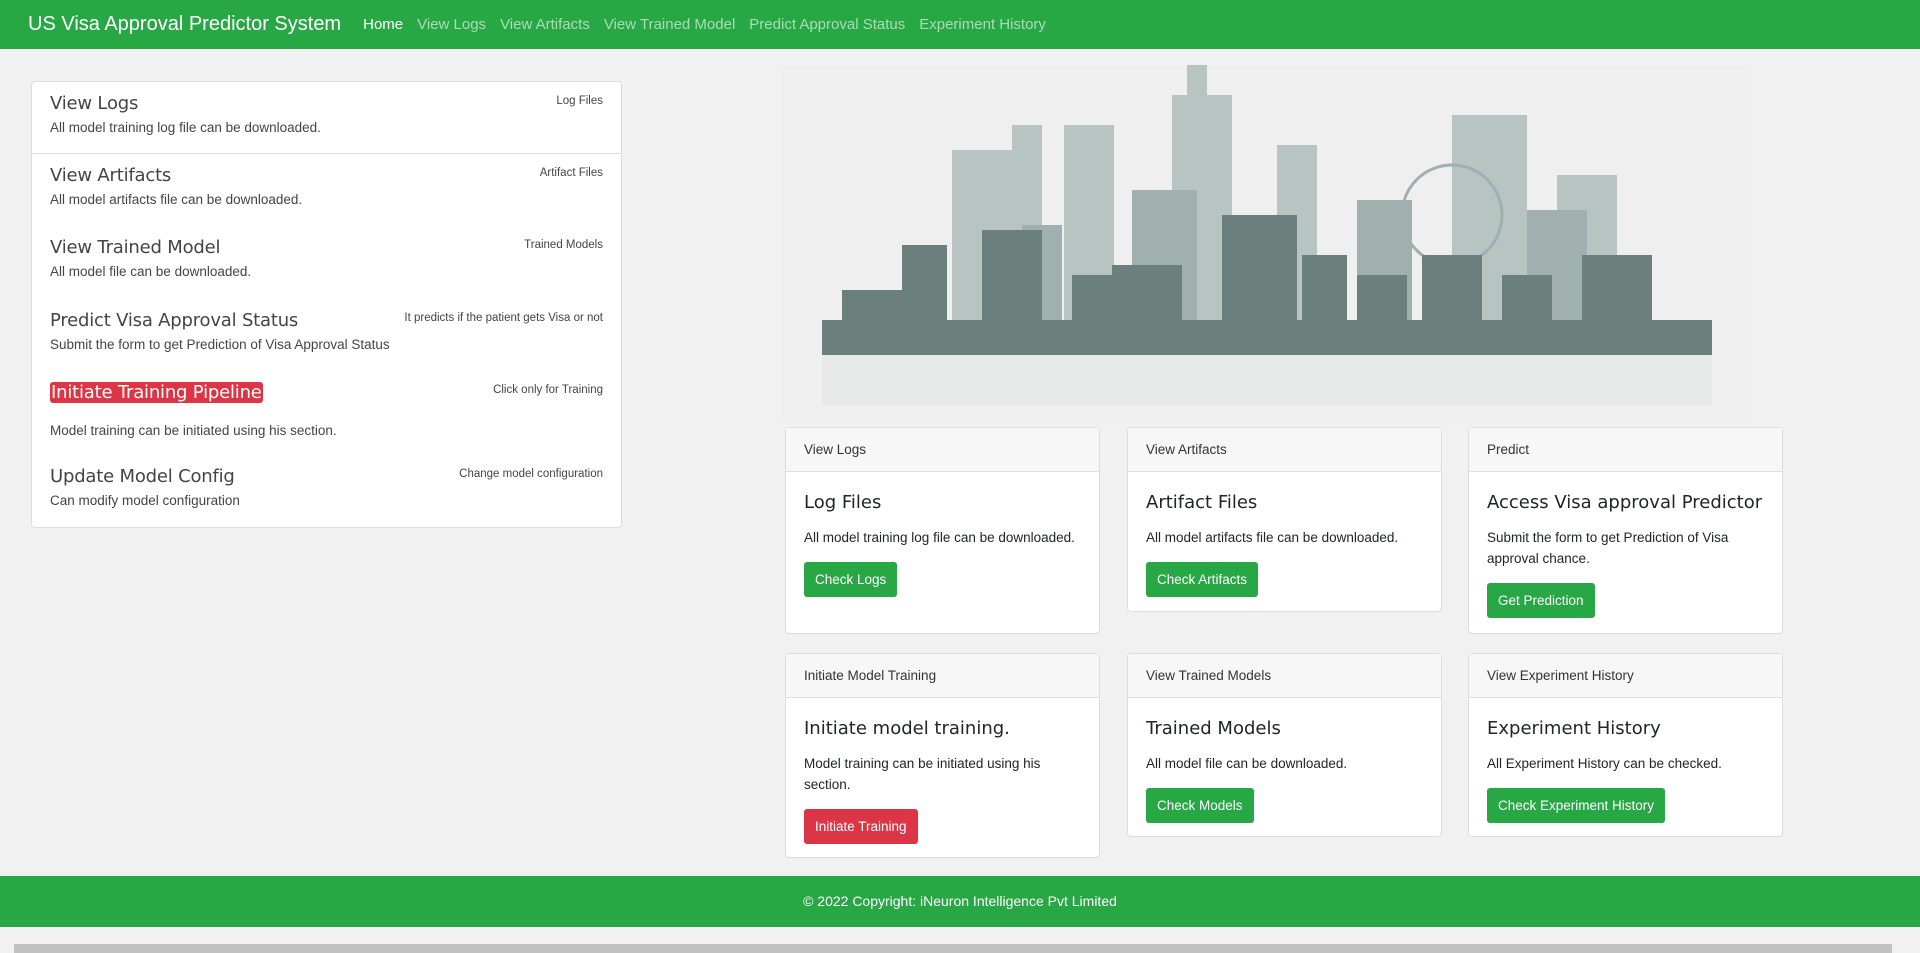  What do you see at coordinates (1541, 600) in the screenshot?
I see `get-prediction-button: Get Prediction` at bounding box center [1541, 600].